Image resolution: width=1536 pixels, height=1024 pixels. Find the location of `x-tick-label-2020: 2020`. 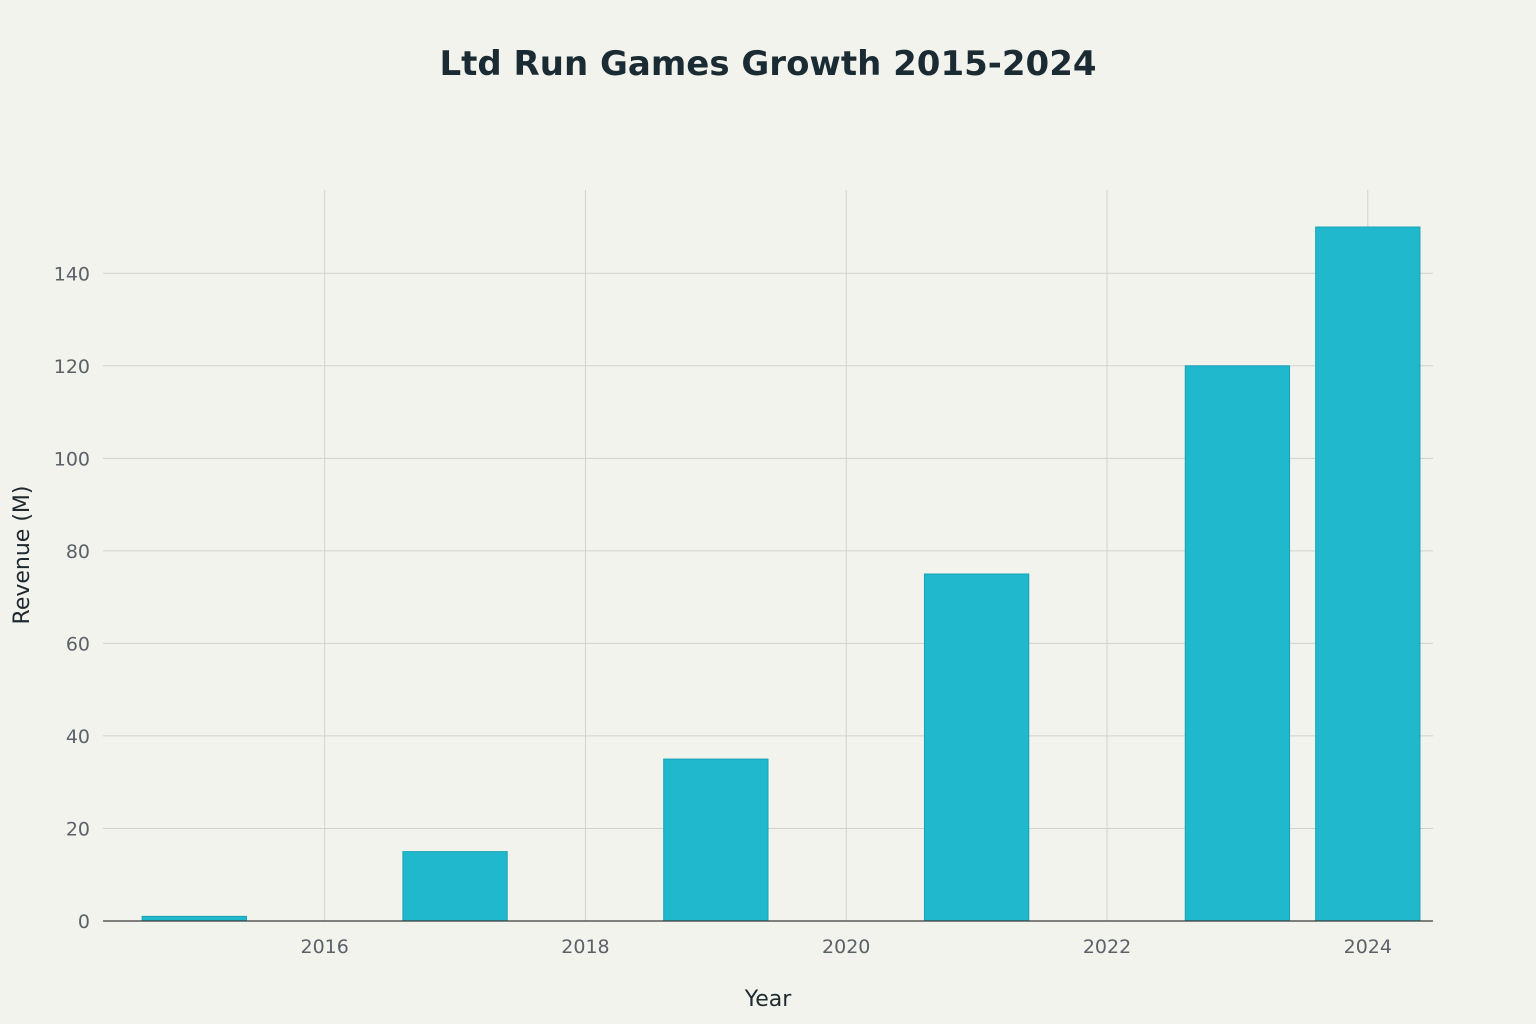

x-tick-label-2020: 2020 is located at coordinates (846, 947).